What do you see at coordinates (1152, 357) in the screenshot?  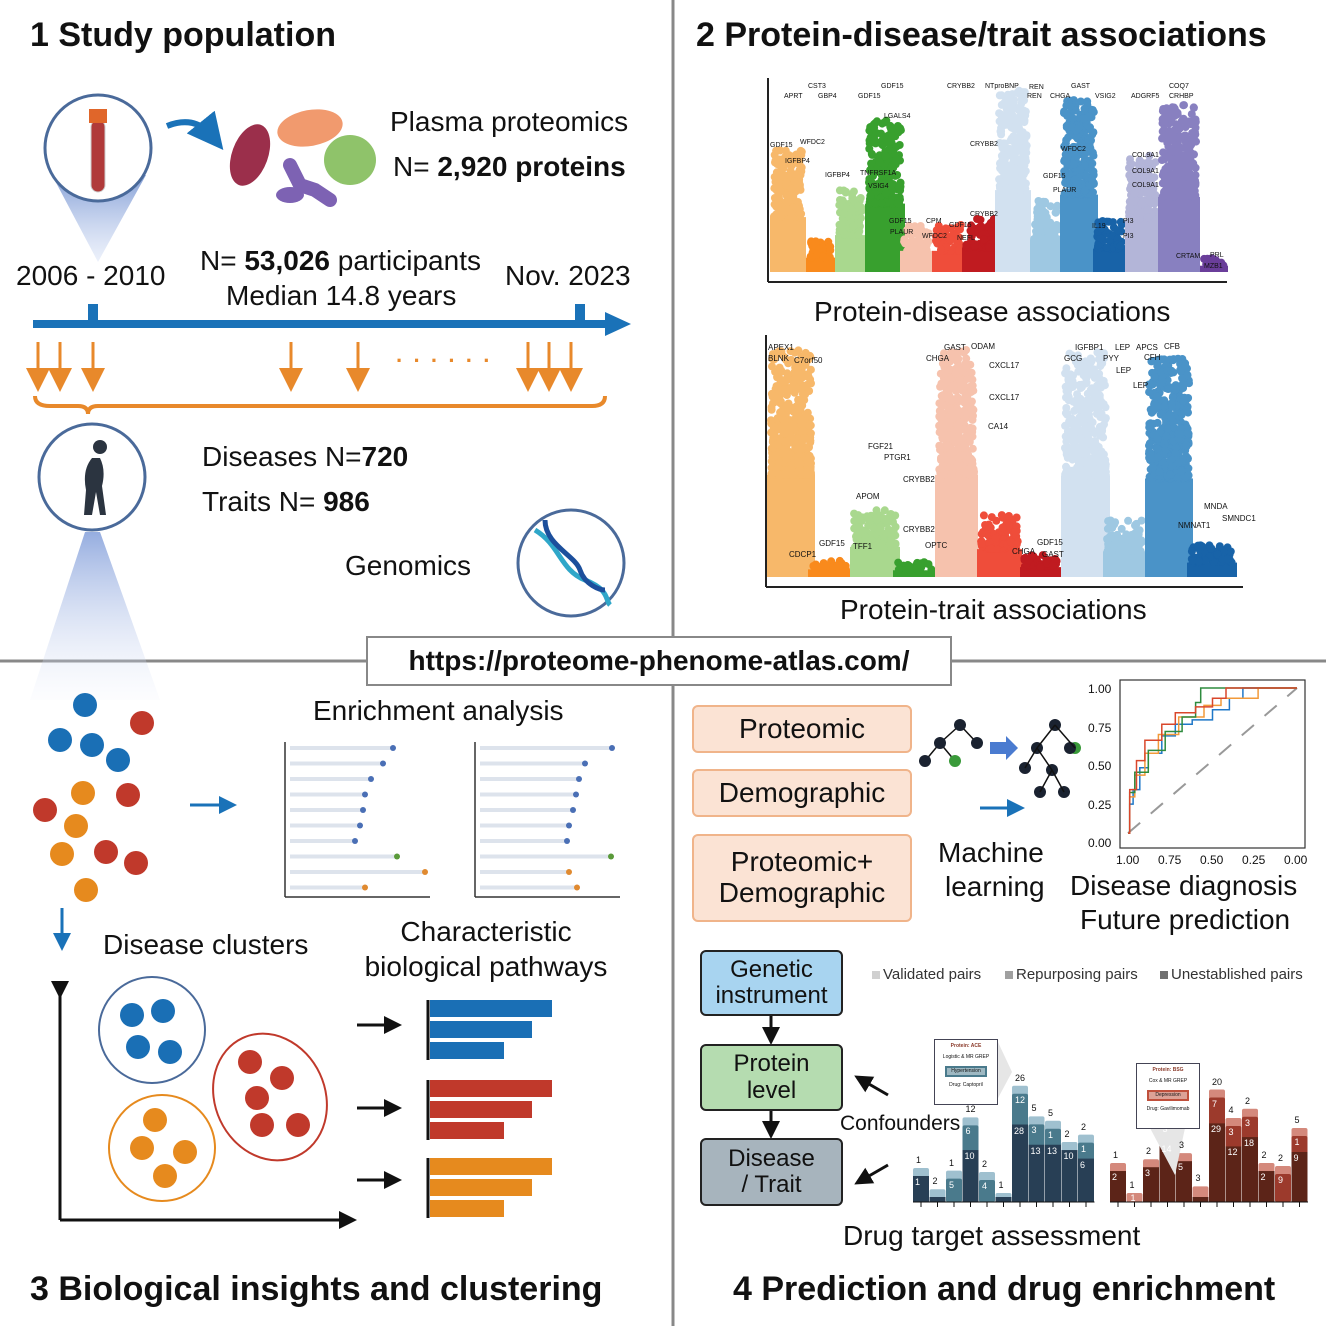 I see `protein-label: CFH` at bounding box center [1152, 357].